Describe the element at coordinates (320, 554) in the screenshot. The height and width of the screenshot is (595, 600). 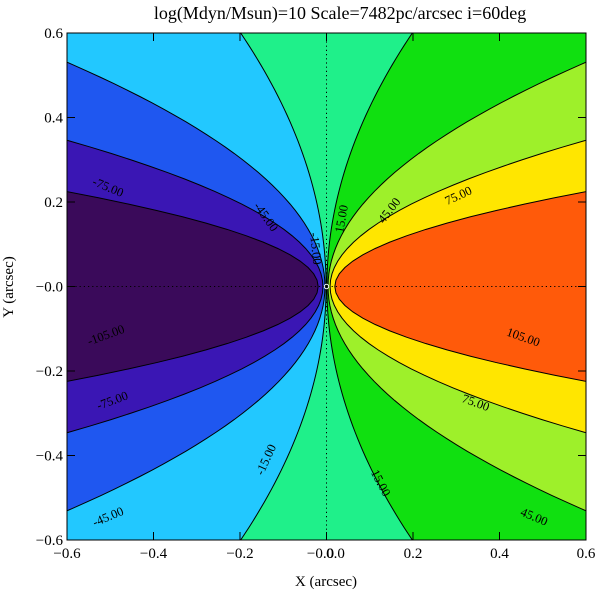
I see `x-tick-label: −0.0` at that location.